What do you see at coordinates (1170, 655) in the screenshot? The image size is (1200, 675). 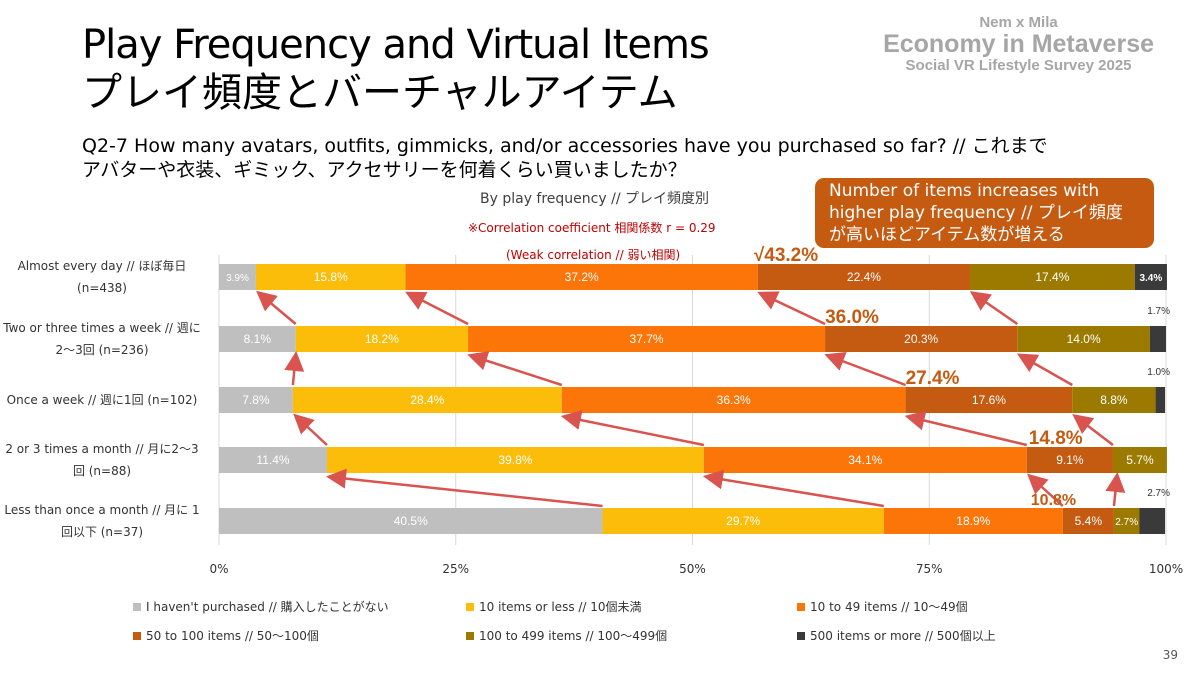 I see `page-number: 39` at bounding box center [1170, 655].